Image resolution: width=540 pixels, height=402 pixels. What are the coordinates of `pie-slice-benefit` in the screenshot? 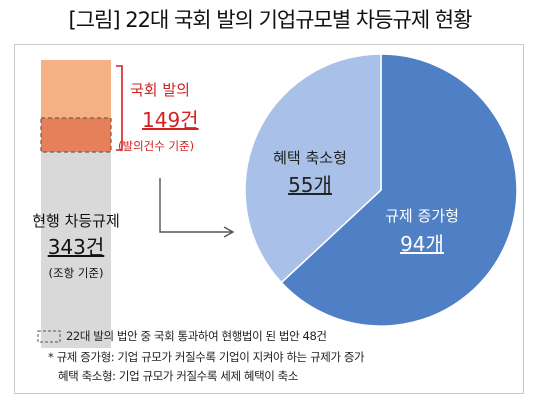 It's located at (313, 168).